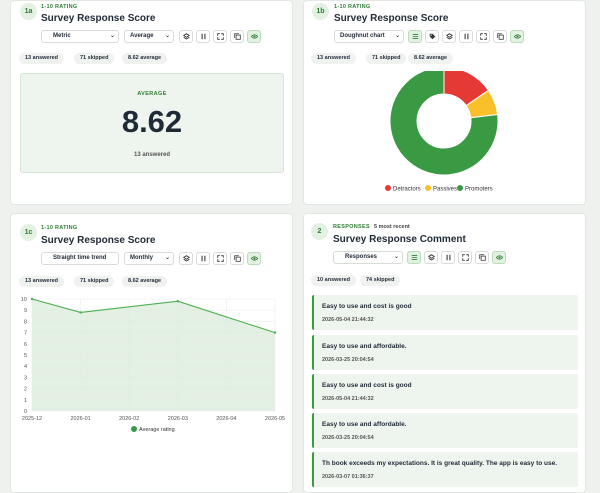  I want to click on legend-label: Average rating, so click(157, 430).